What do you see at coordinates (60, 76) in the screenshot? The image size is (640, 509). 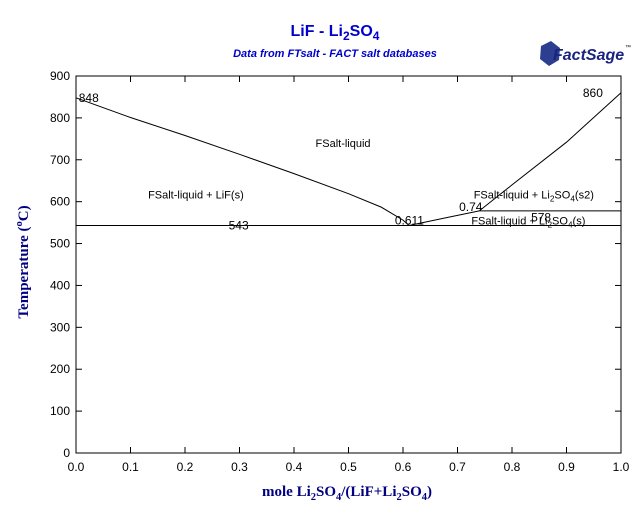 I see `y-tick-label: 900` at bounding box center [60, 76].